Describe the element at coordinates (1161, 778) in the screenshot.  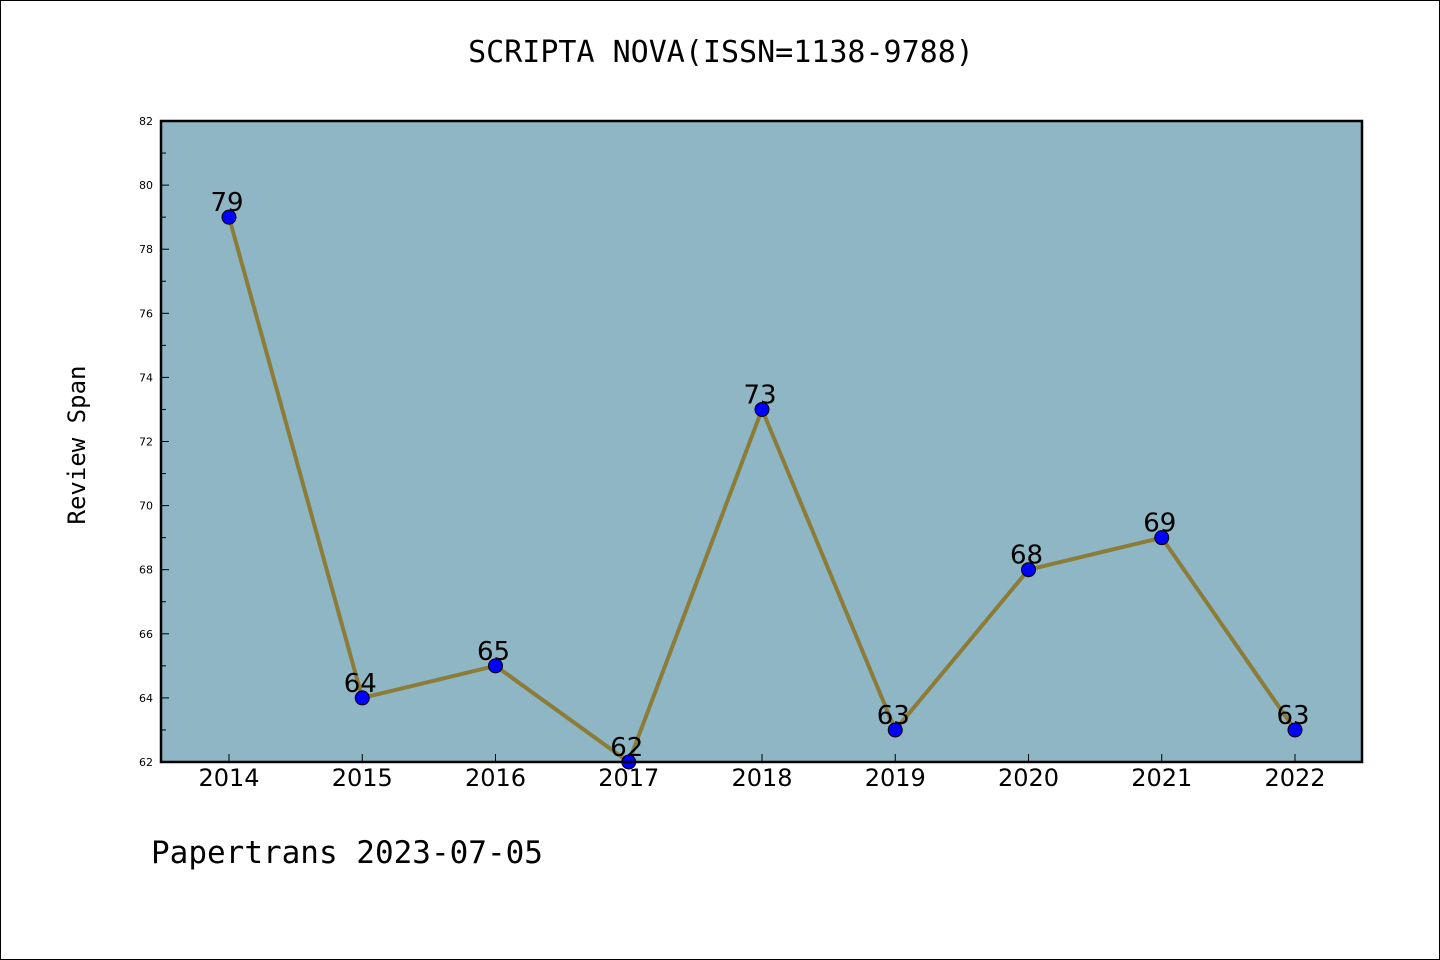
I see `x-tick-label: 2021` at that location.